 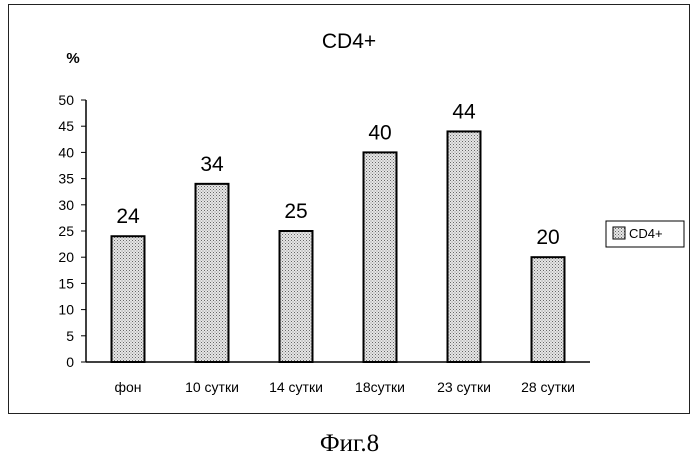 I want to click on bar-value-label: 24, so click(x=128, y=216).